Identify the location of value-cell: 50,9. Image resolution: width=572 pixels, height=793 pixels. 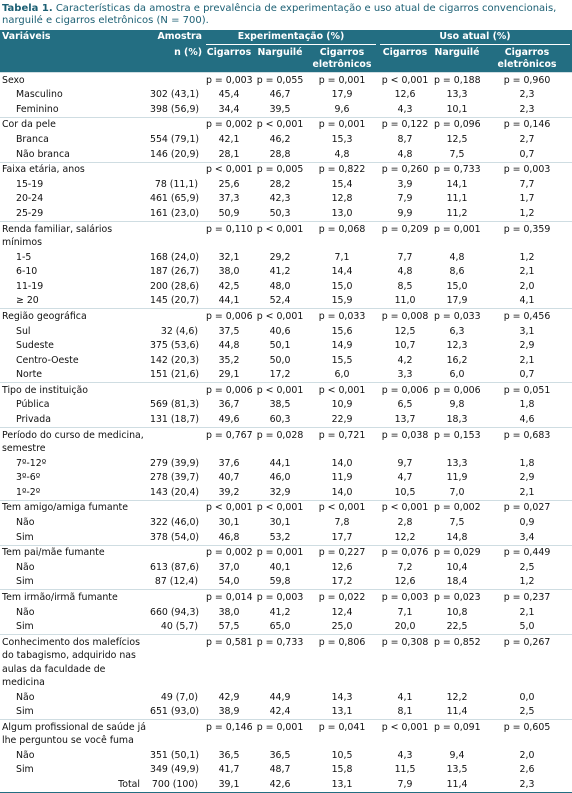
(229, 213).